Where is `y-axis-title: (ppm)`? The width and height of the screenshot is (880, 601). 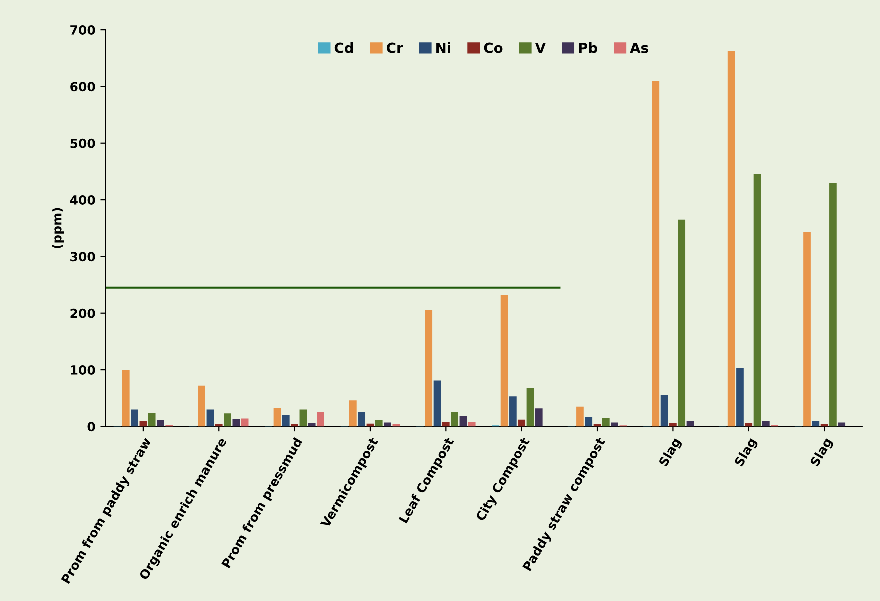 y-axis-title: (ppm) is located at coordinates (58, 228).